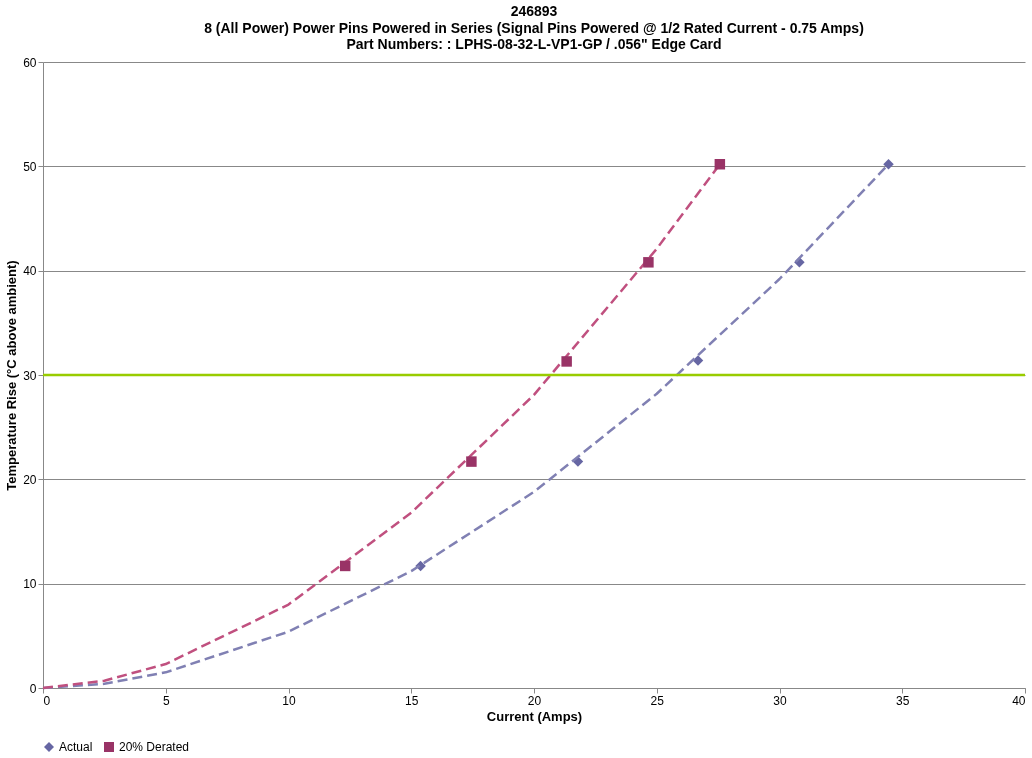 The height and width of the screenshot is (758, 1032). What do you see at coordinates (33, 688) in the screenshot?
I see `y-tick-label: 0` at bounding box center [33, 688].